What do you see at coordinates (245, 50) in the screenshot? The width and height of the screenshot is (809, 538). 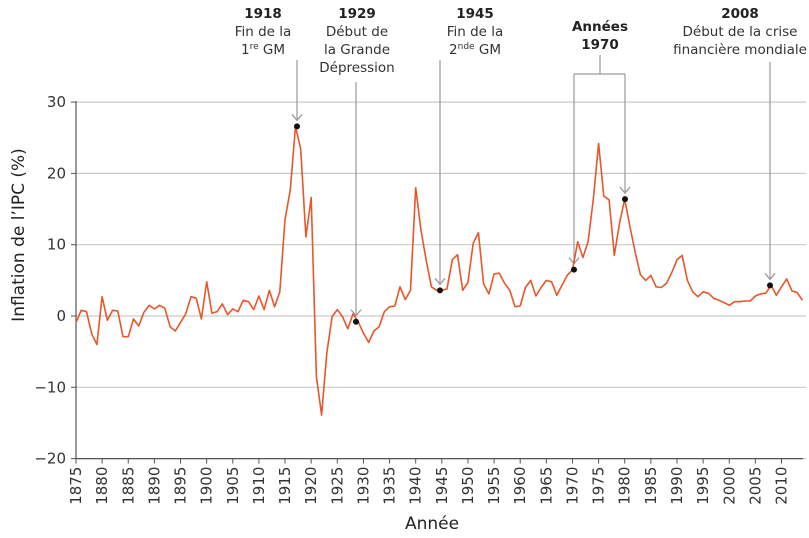 I see `ordinal-number: 1` at bounding box center [245, 50].